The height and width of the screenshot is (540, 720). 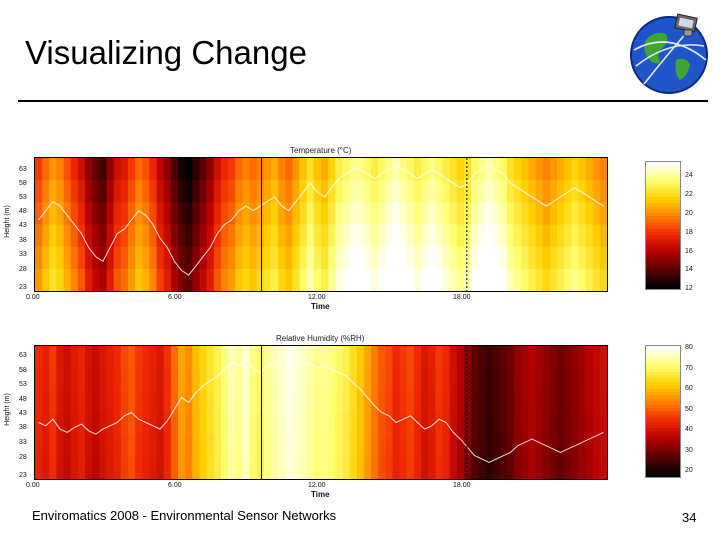 I want to click on temperature-colorbar-tick: 18, so click(x=689, y=232).